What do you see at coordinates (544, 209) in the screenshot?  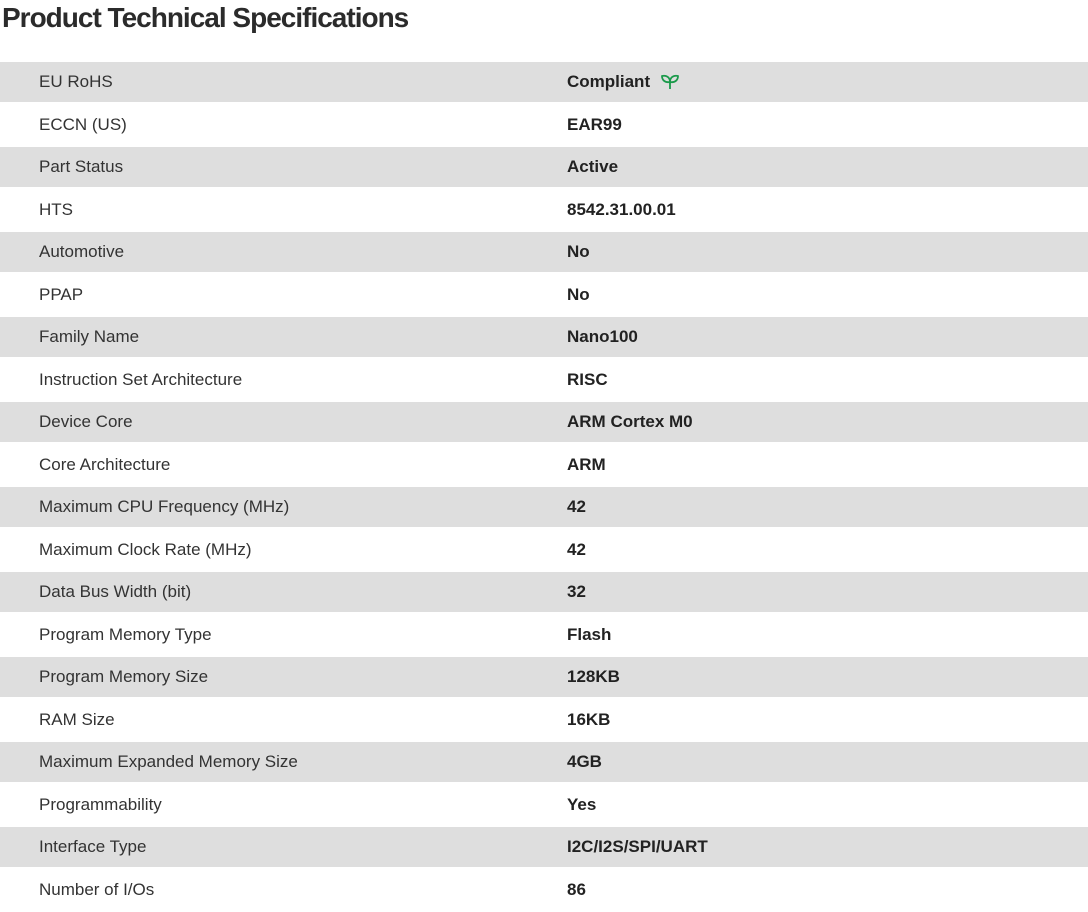 I see `spec-row: HTS 8542.31.00.01` at bounding box center [544, 209].